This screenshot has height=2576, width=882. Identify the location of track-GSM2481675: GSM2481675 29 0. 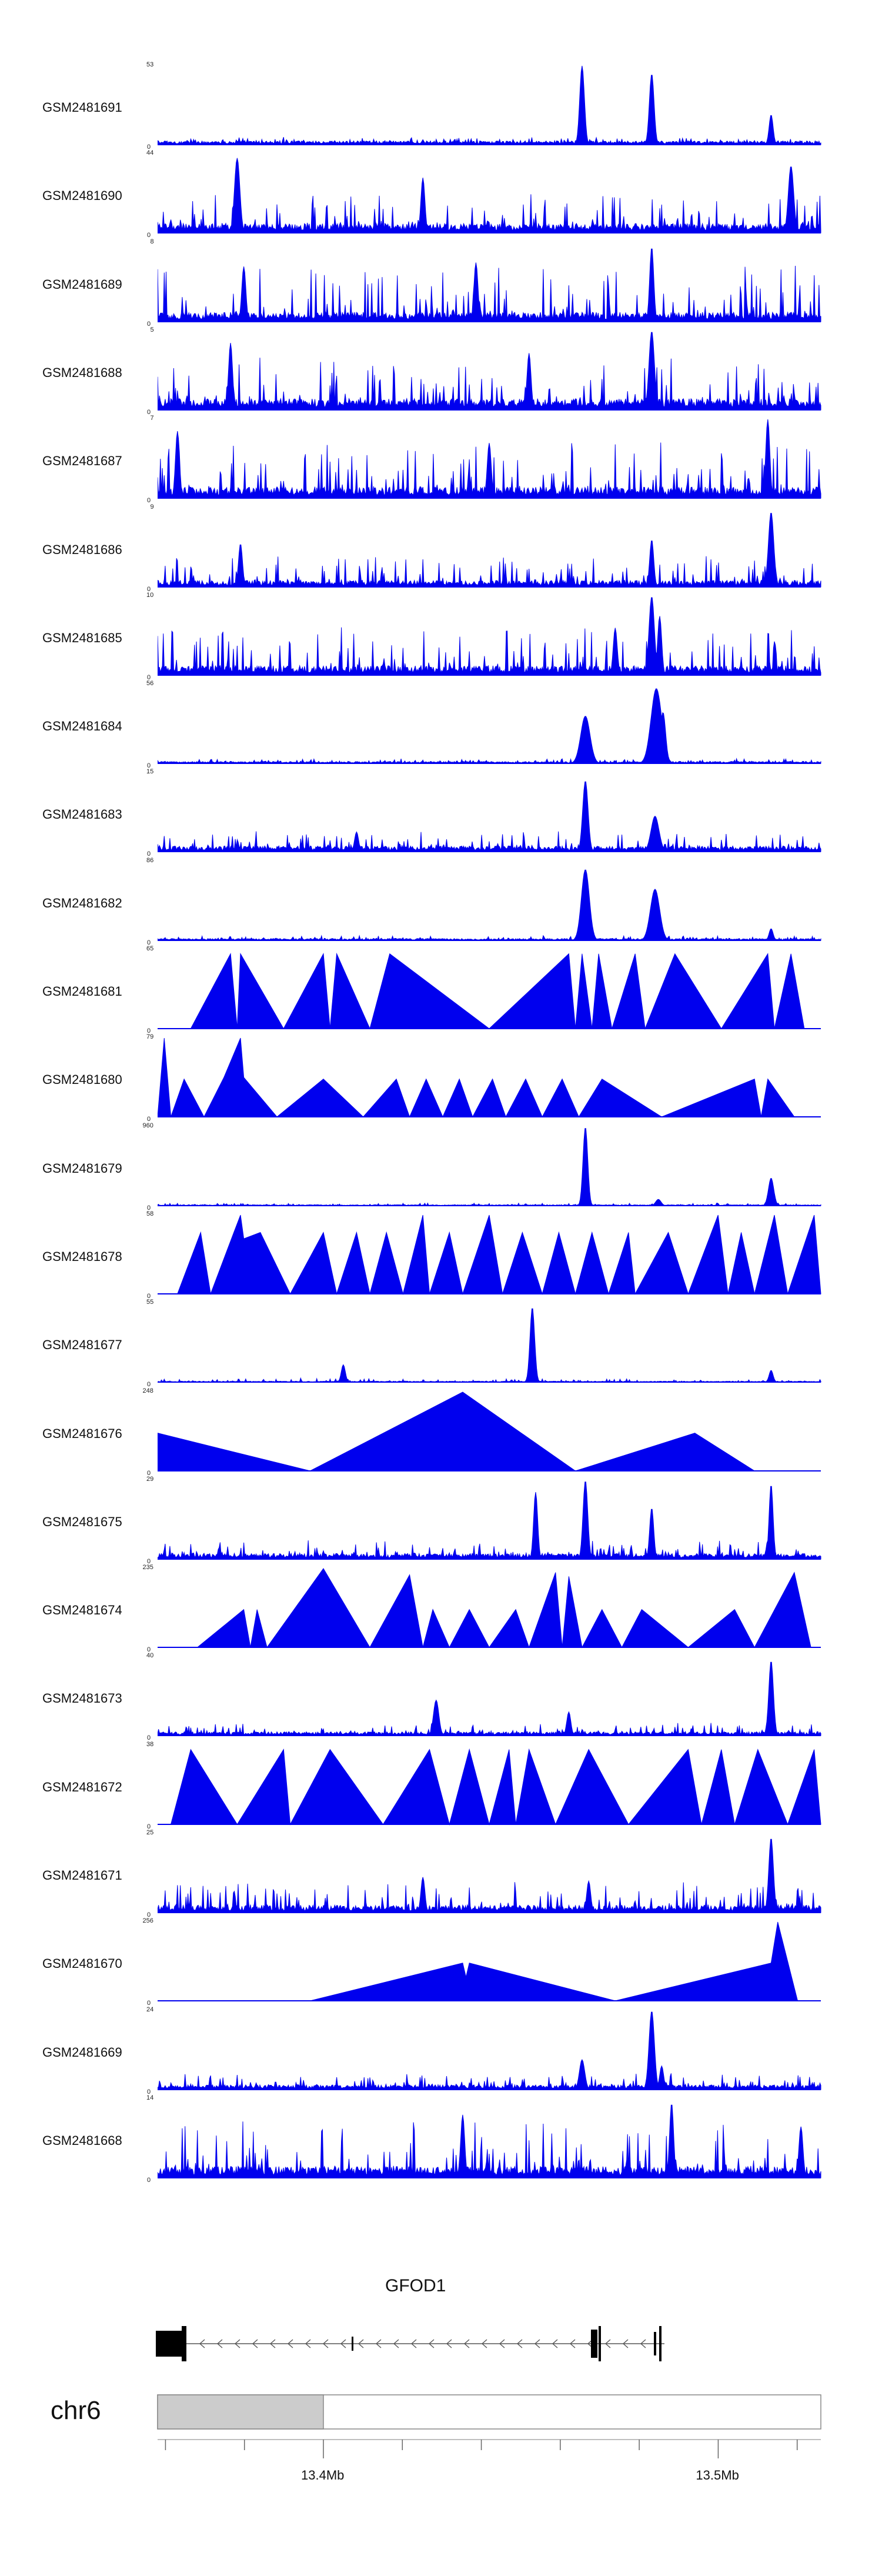
(441, 1522).